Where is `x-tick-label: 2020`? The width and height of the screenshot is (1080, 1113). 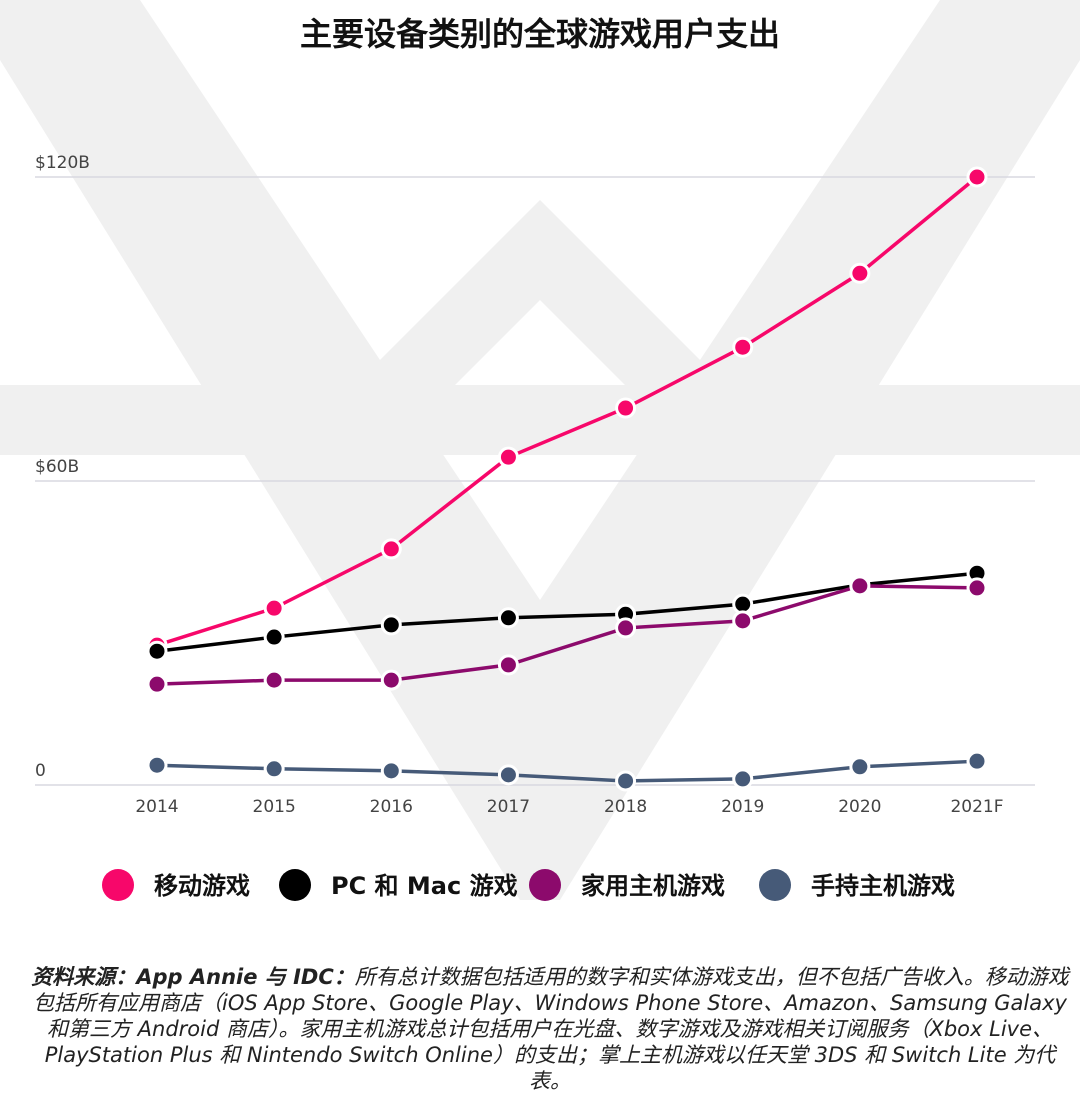
x-tick-label: 2020 is located at coordinates (859, 807).